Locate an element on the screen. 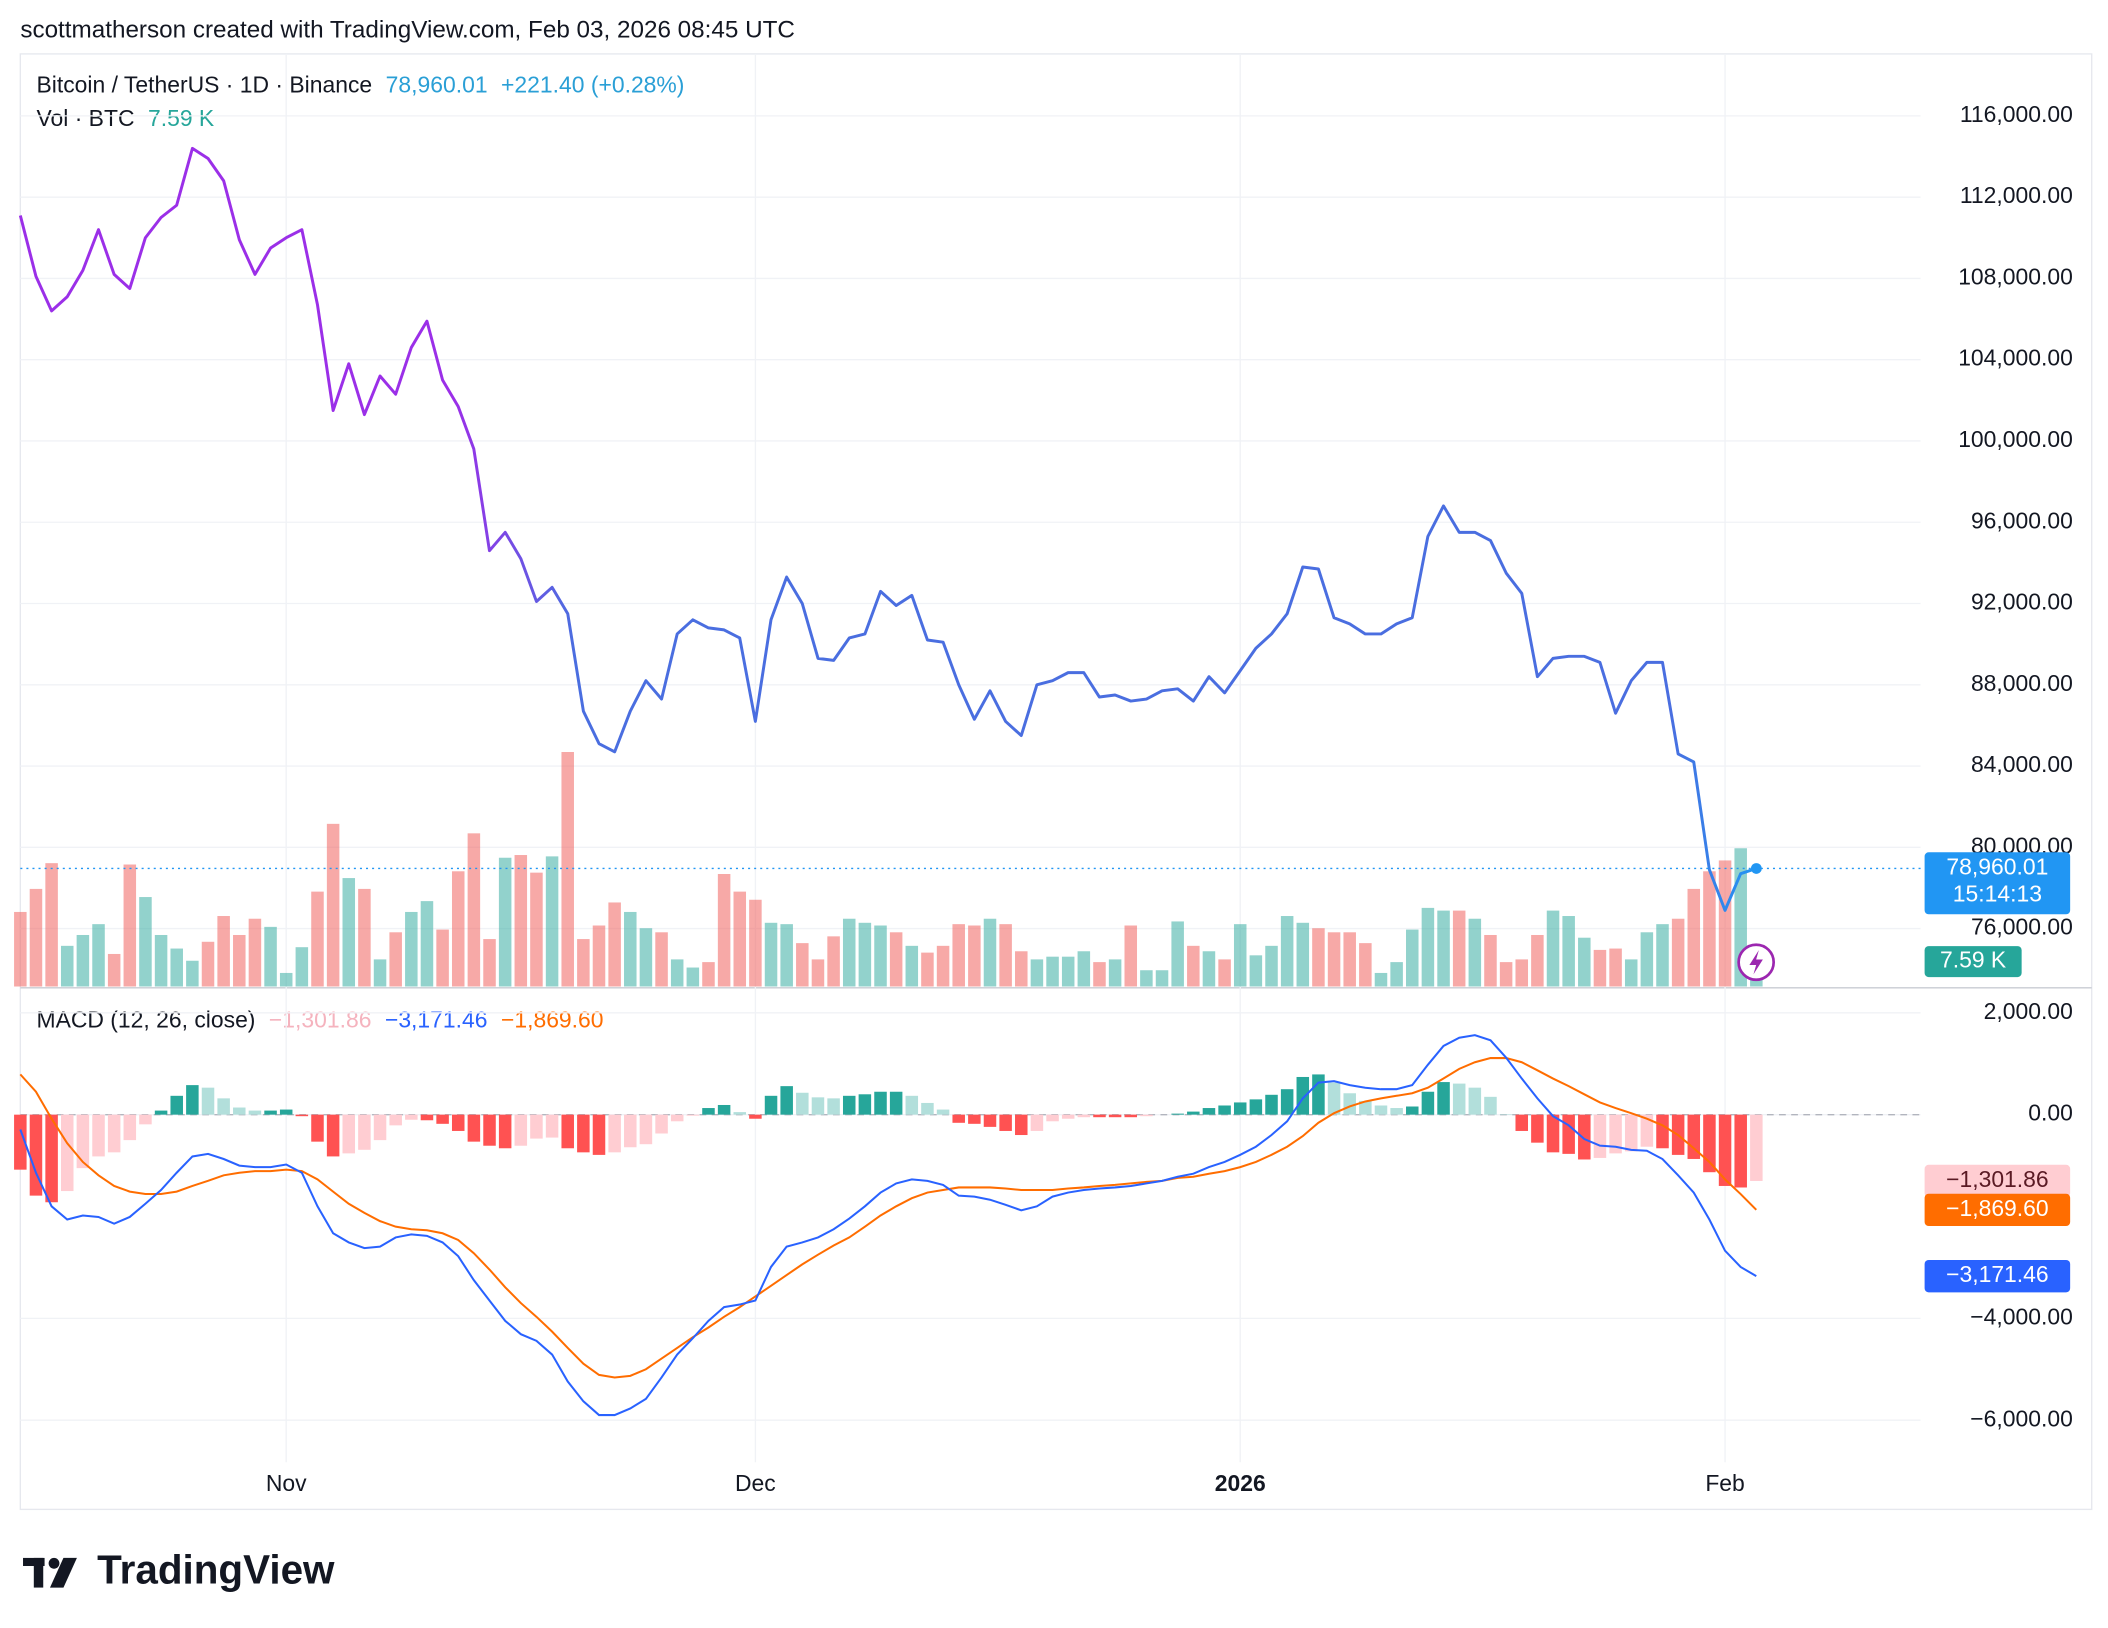 This screenshot has width=2108, height=1628. countdown-label: 15:14:13 is located at coordinates (1997, 893).